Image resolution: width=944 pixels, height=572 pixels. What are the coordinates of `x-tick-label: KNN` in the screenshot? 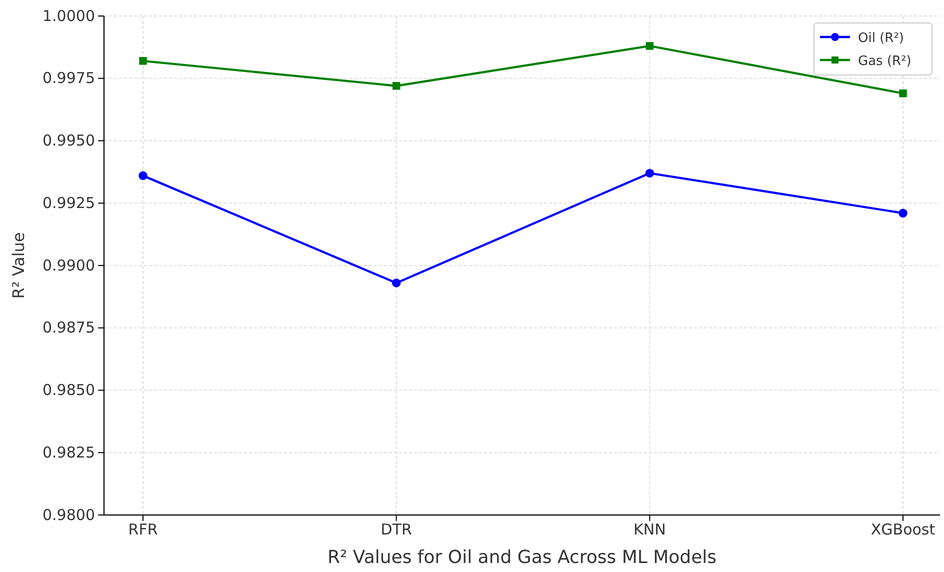 It's located at (650, 529).